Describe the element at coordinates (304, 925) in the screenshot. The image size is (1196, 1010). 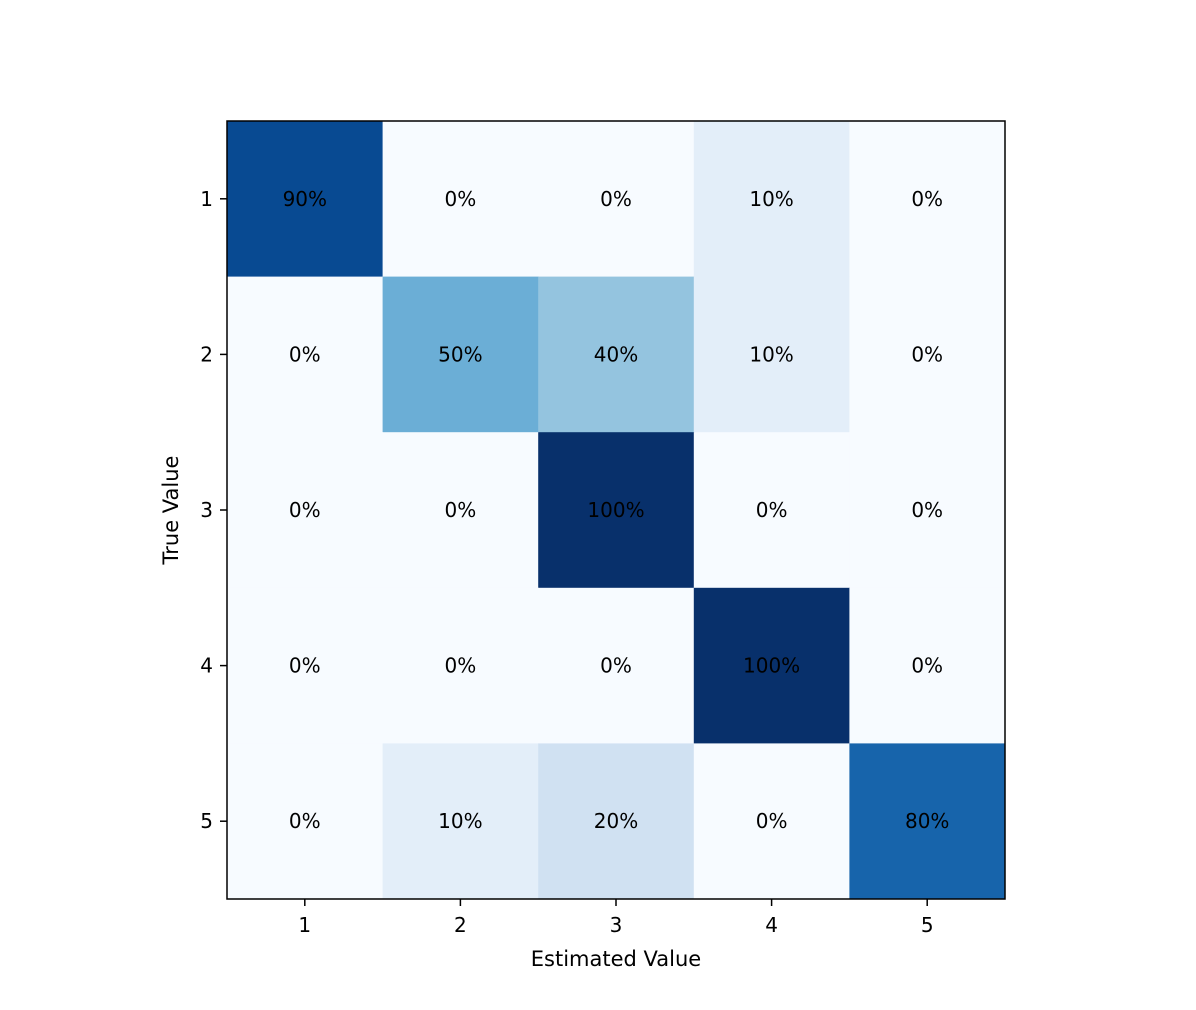
I see `x-tick-label: 1` at that location.